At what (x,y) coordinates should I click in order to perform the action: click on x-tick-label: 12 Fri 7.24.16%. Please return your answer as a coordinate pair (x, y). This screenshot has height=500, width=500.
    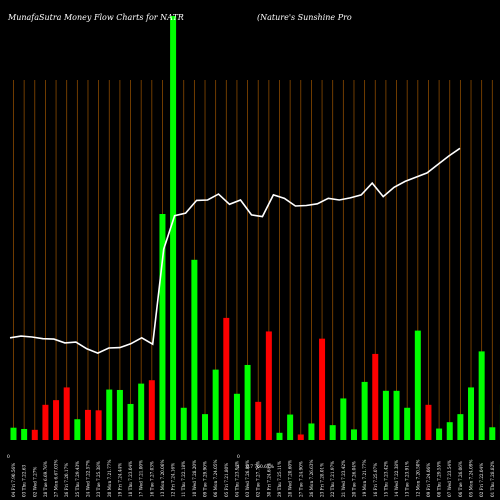
    Looking at the image, I should click on (173, 480).